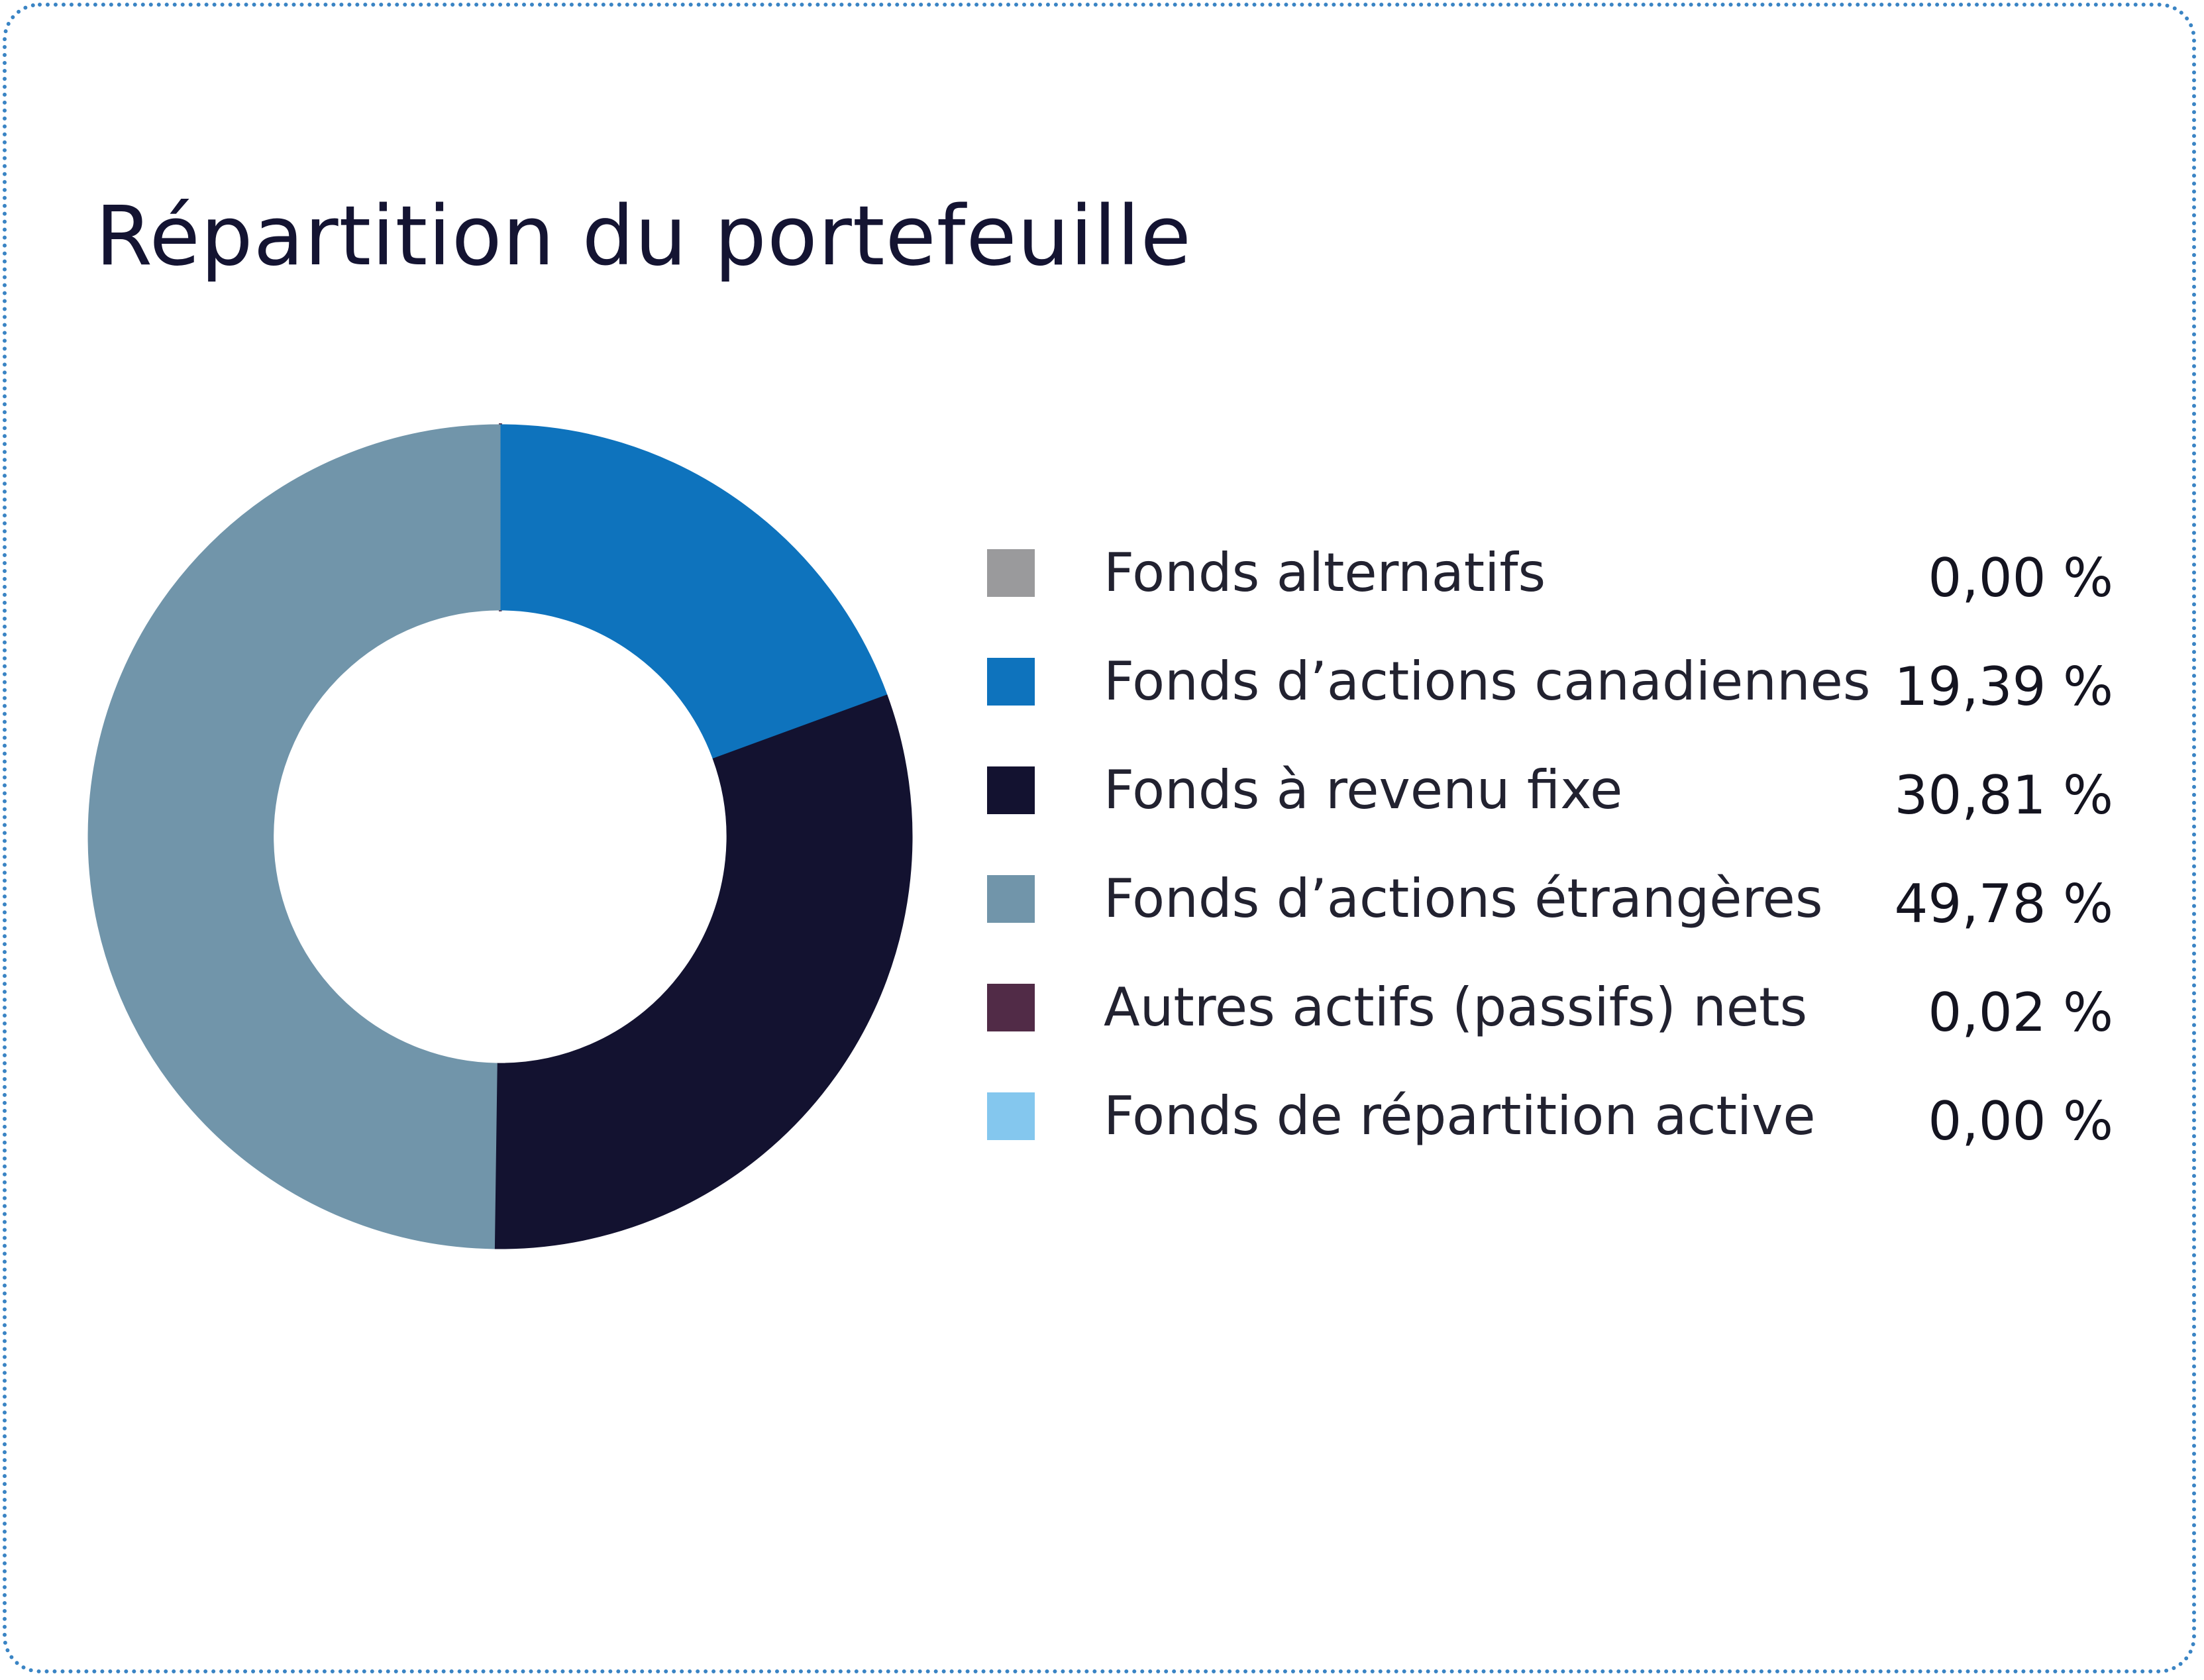 This screenshot has width=2204, height=1680. I want to click on legend-item: Fonds d’actions canadiennes 19,39 %, so click(1550, 699).